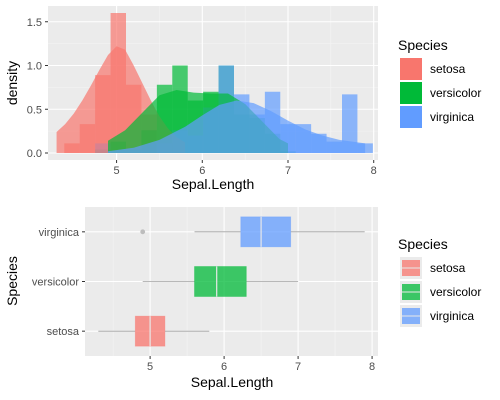 This screenshot has width=500, height=400. What do you see at coordinates (237, 126) in the screenshot?
I see `density-area-virginica` at bounding box center [237, 126].